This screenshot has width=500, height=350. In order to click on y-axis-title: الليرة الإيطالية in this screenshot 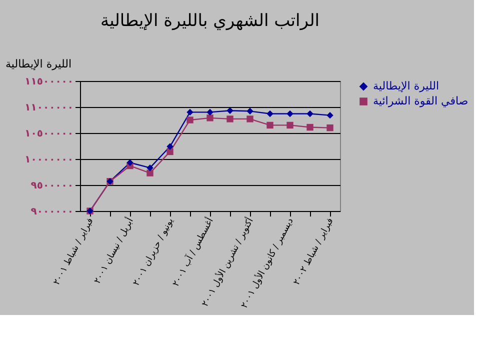, I will do `click(39, 64)`.